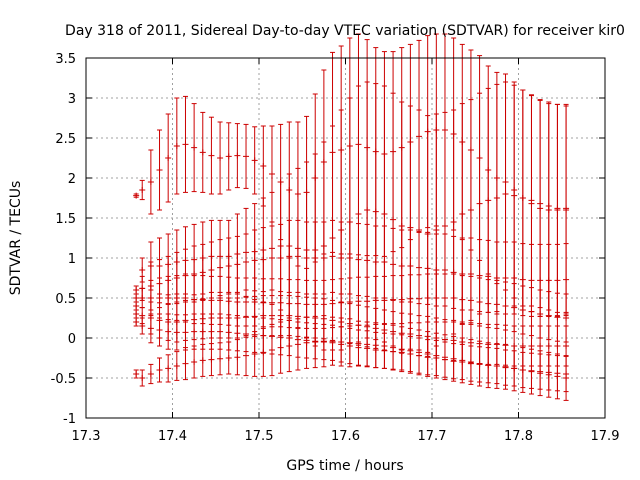 The image size is (640, 480). What do you see at coordinates (72, 259) in the screenshot?
I see `y-tick-label: 1` at bounding box center [72, 259].